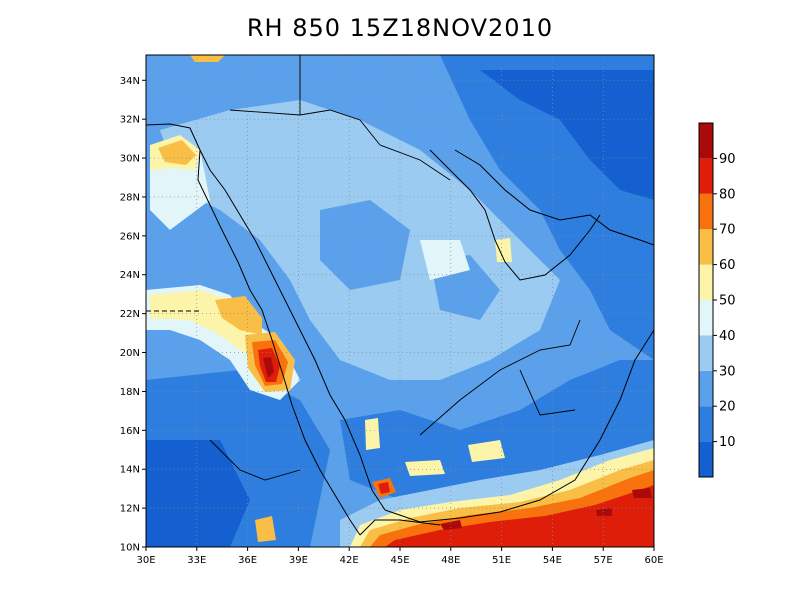 The height and width of the screenshot is (600, 800). What do you see at coordinates (400, 527) in the screenshot?
I see `gulf-of-aden-coast` at bounding box center [400, 527].